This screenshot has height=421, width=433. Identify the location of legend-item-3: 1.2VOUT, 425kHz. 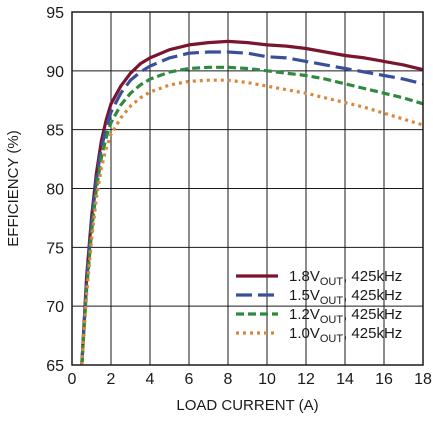
(319, 316).